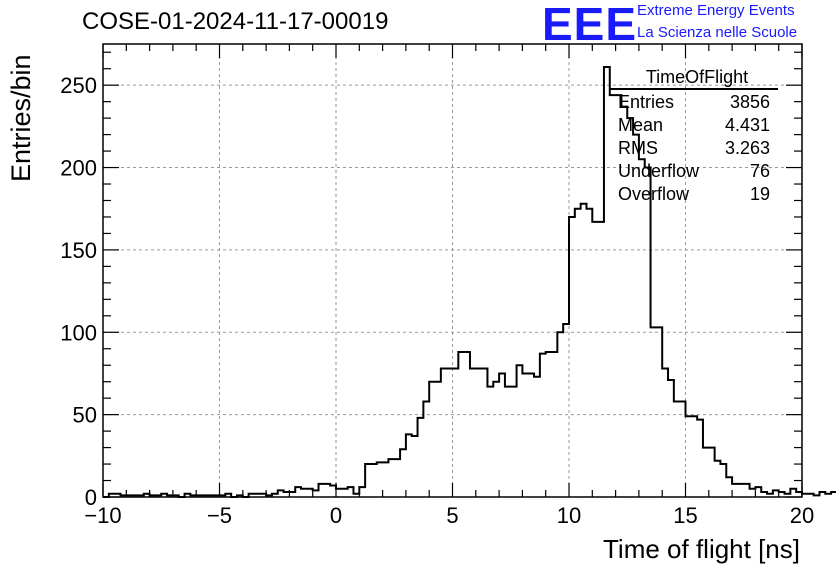 The image size is (836, 572). What do you see at coordinates (759, 171) in the screenshot?
I see `stats-value: 76` at bounding box center [759, 171].